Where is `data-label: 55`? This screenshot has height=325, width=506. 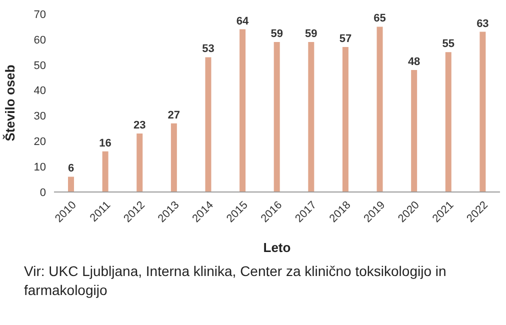
data-label: 55 is located at coordinates (448, 44).